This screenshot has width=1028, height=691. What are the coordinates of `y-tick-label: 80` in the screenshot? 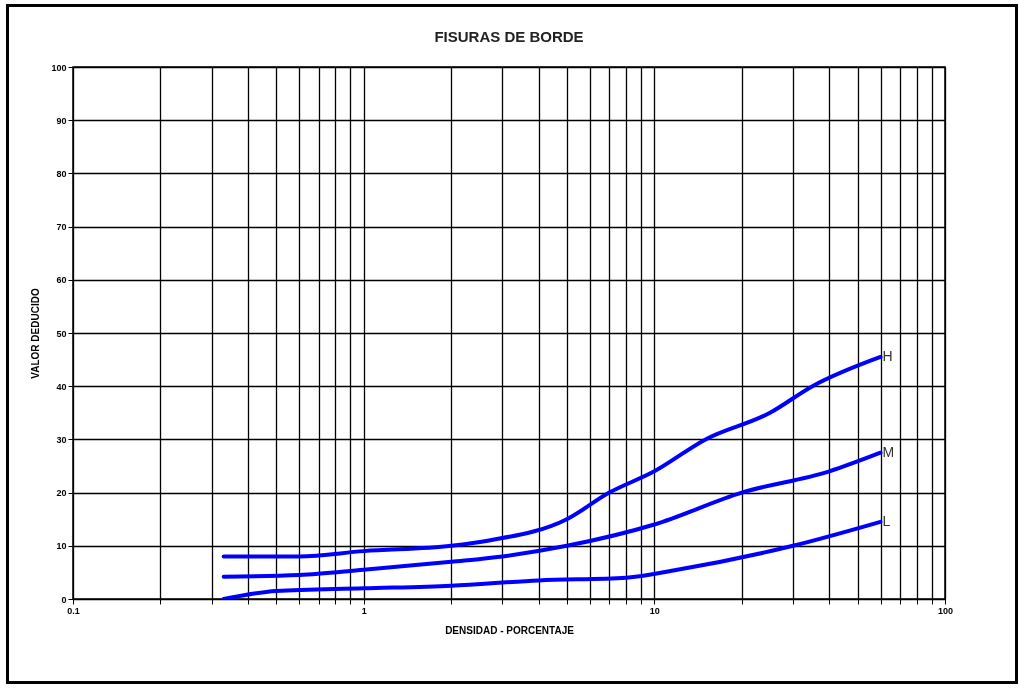 It's located at (61, 173).